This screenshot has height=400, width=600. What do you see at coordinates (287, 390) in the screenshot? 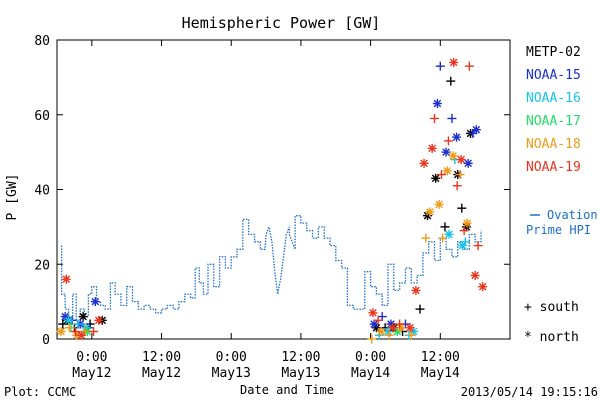
I see `x-axis-label: Date and Time` at bounding box center [287, 390].